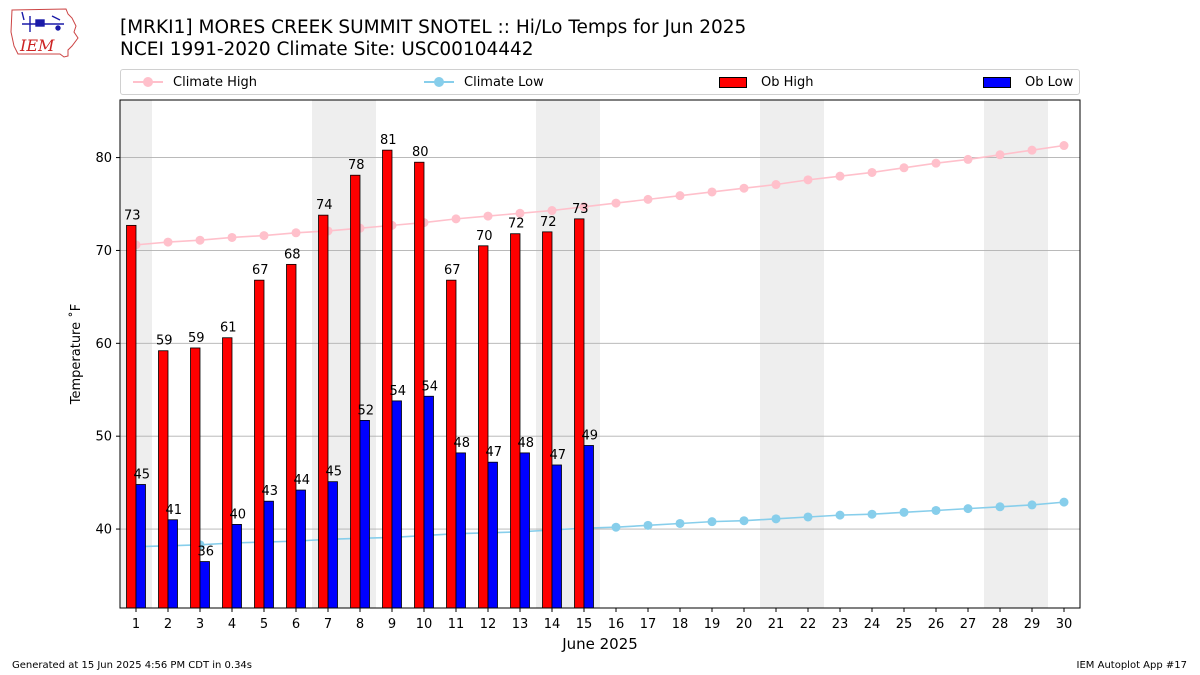 The width and height of the screenshot is (1200, 675). I want to click on x-tick-label: 29, so click(1032, 624).